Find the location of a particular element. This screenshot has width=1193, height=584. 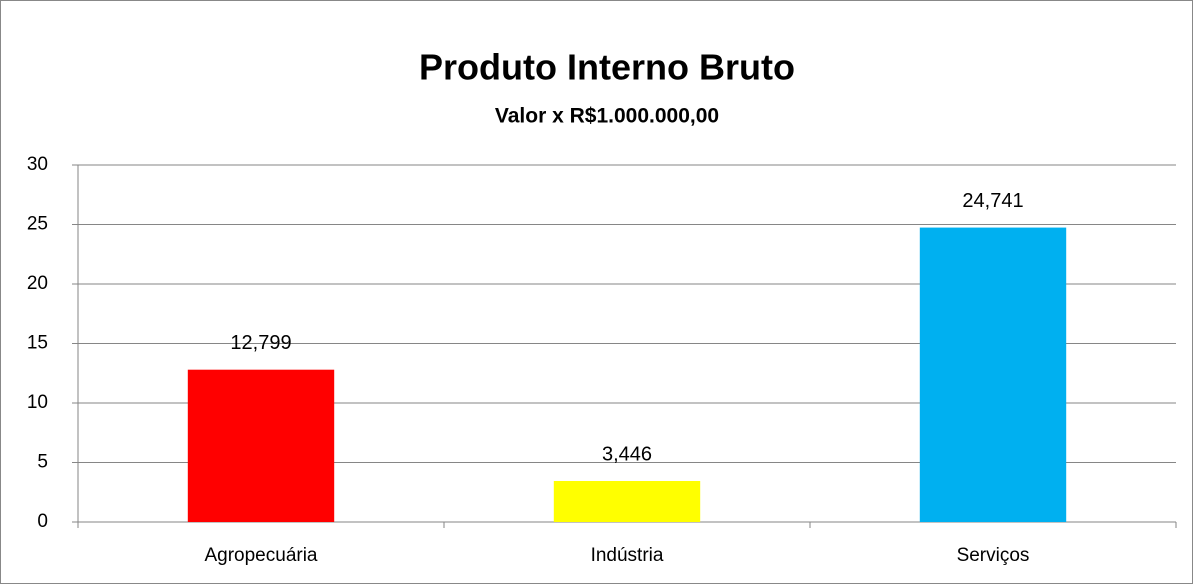

value-label: 3,446 is located at coordinates (627, 454).